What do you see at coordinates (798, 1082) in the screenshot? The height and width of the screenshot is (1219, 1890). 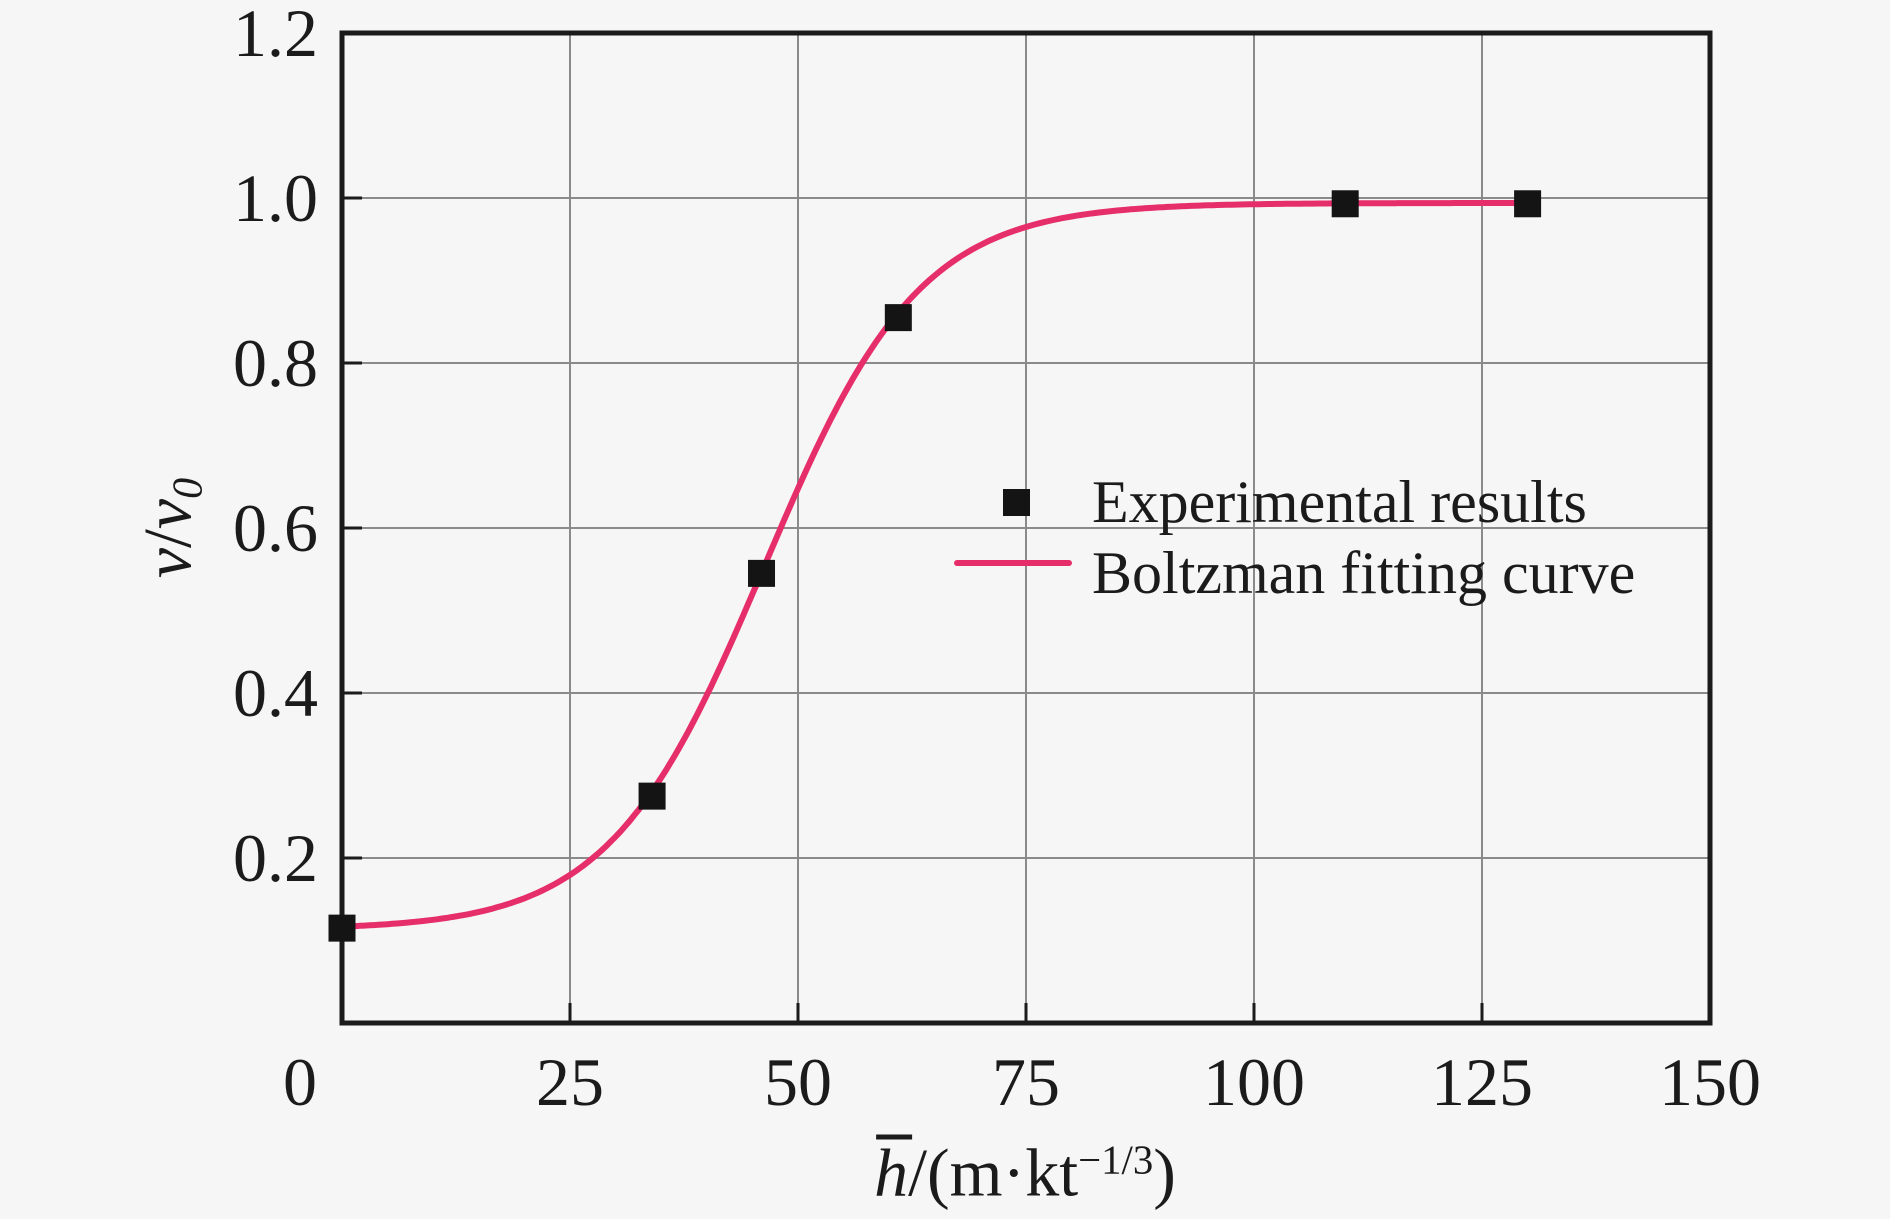 I see `x-tick-label: 50` at bounding box center [798, 1082].